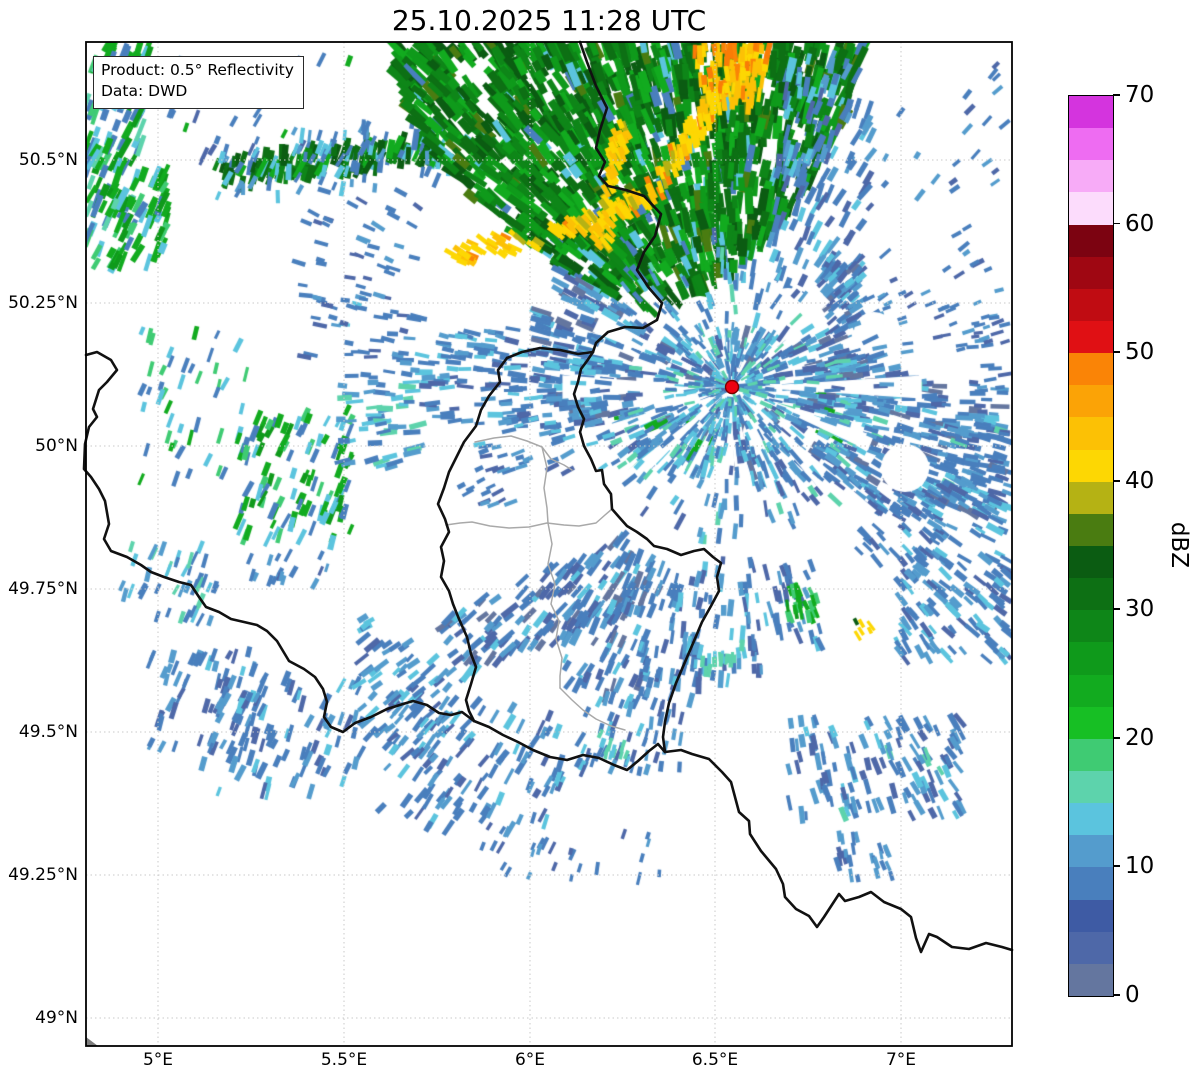 This screenshot has height=1081, width=1202. I want to click on colorbar-tick-label-3: 30, so click(1140, 609).